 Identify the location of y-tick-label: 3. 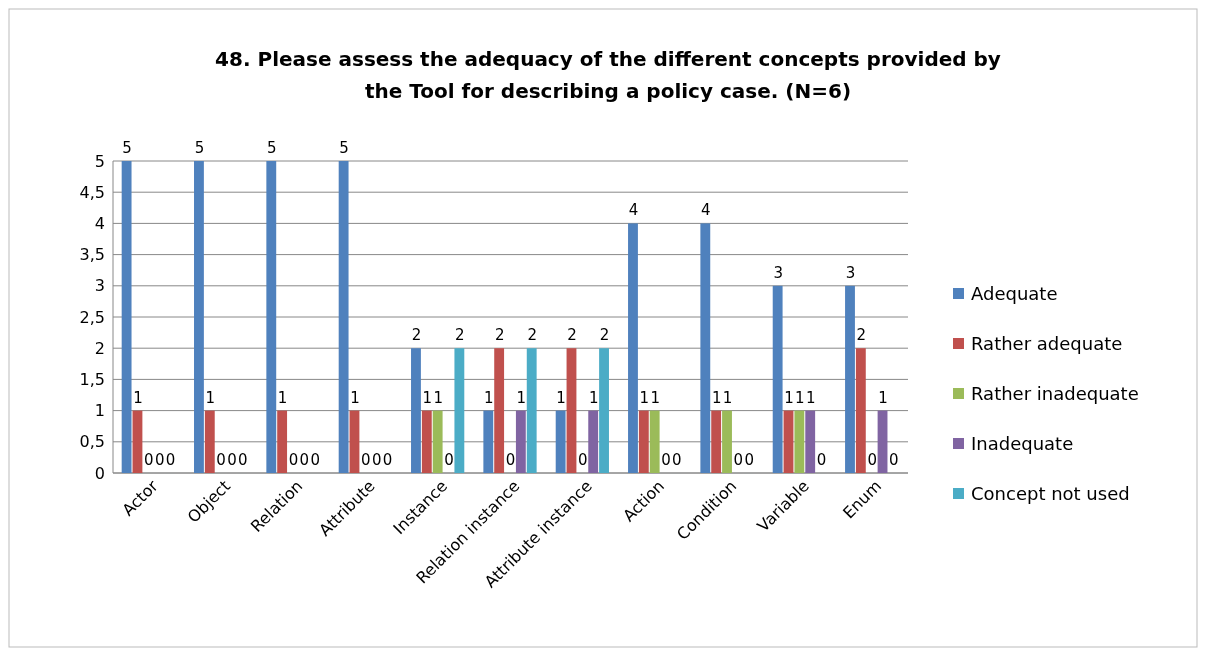
(99, 286).